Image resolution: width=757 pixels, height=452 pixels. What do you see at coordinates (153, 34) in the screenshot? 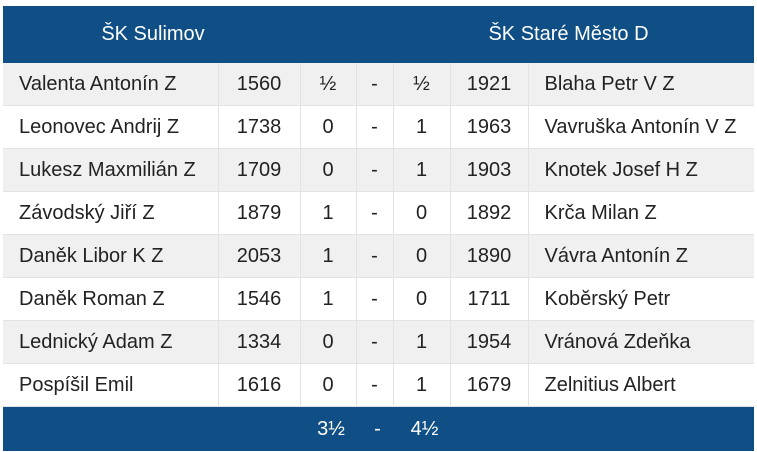
I see `home-team-name: ŠK Sulimov` at bounding box center [153, 34].